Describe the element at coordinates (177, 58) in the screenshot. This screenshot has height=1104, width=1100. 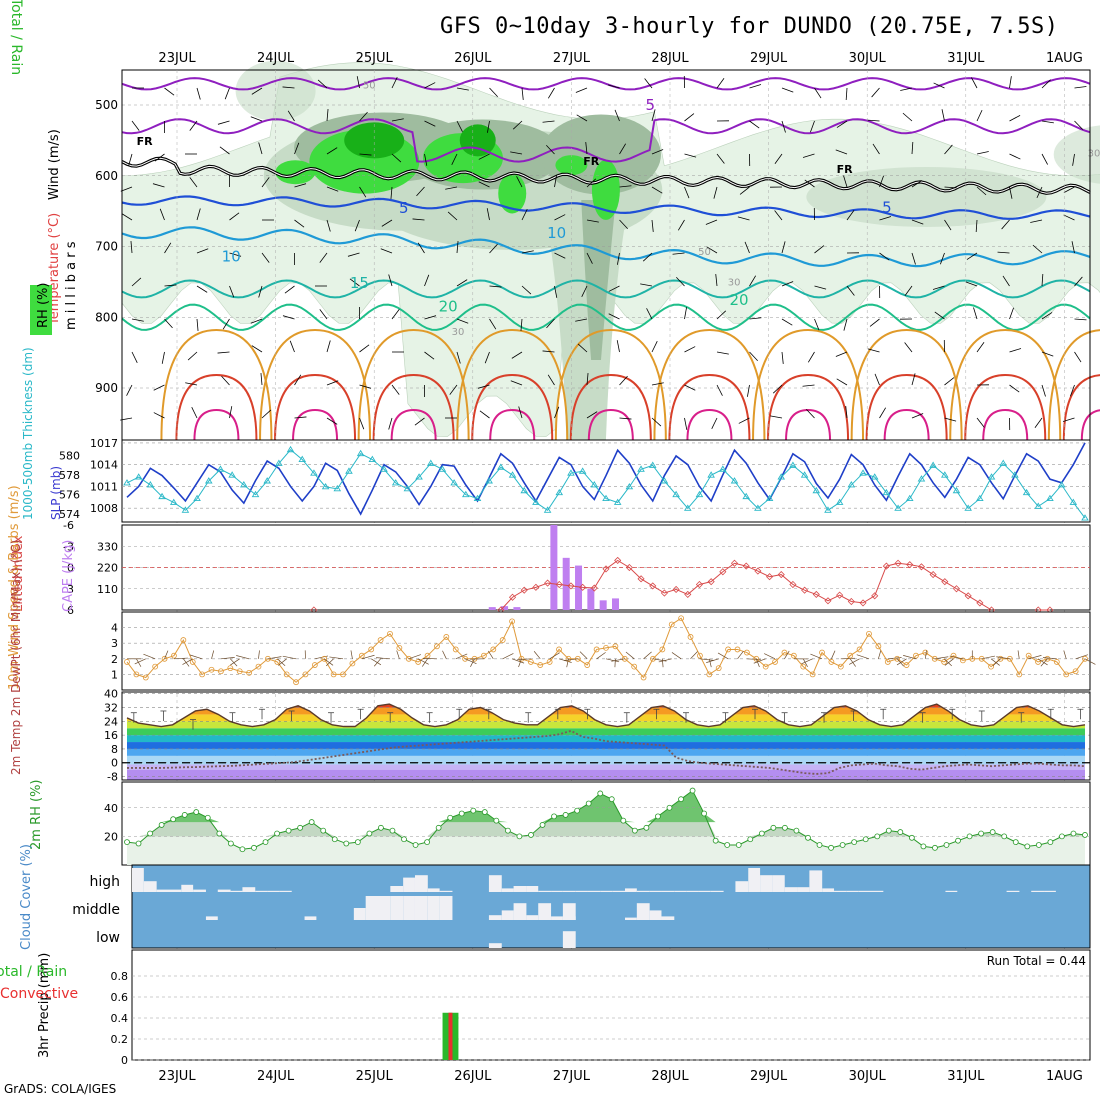
I see `date-tick-label-top: 23JUL` at that location.